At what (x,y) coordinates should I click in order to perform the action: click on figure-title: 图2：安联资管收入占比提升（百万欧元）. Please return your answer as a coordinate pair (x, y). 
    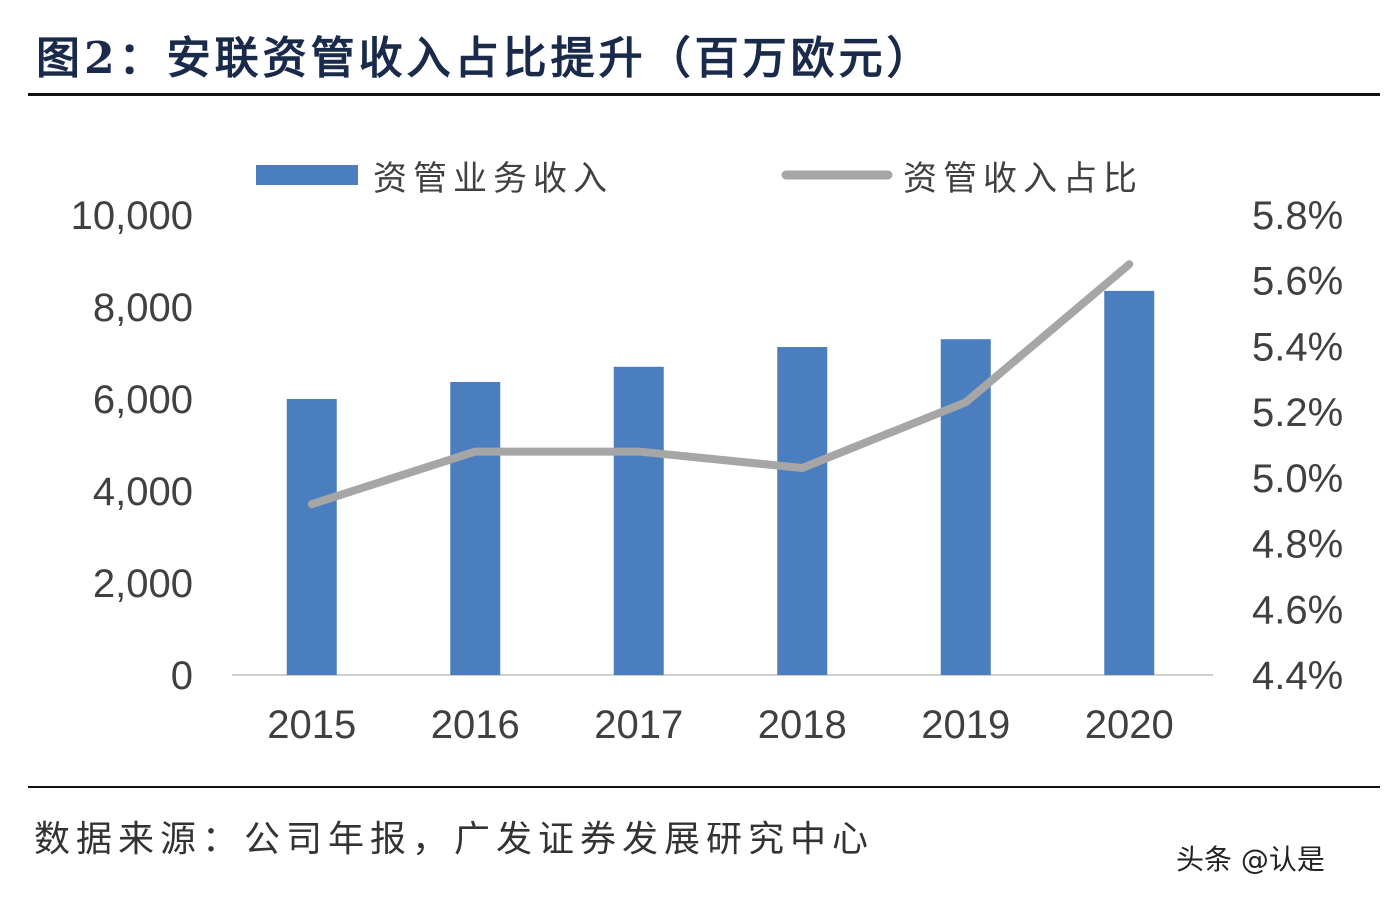
    Looking at the image, I should click on (485, 58).